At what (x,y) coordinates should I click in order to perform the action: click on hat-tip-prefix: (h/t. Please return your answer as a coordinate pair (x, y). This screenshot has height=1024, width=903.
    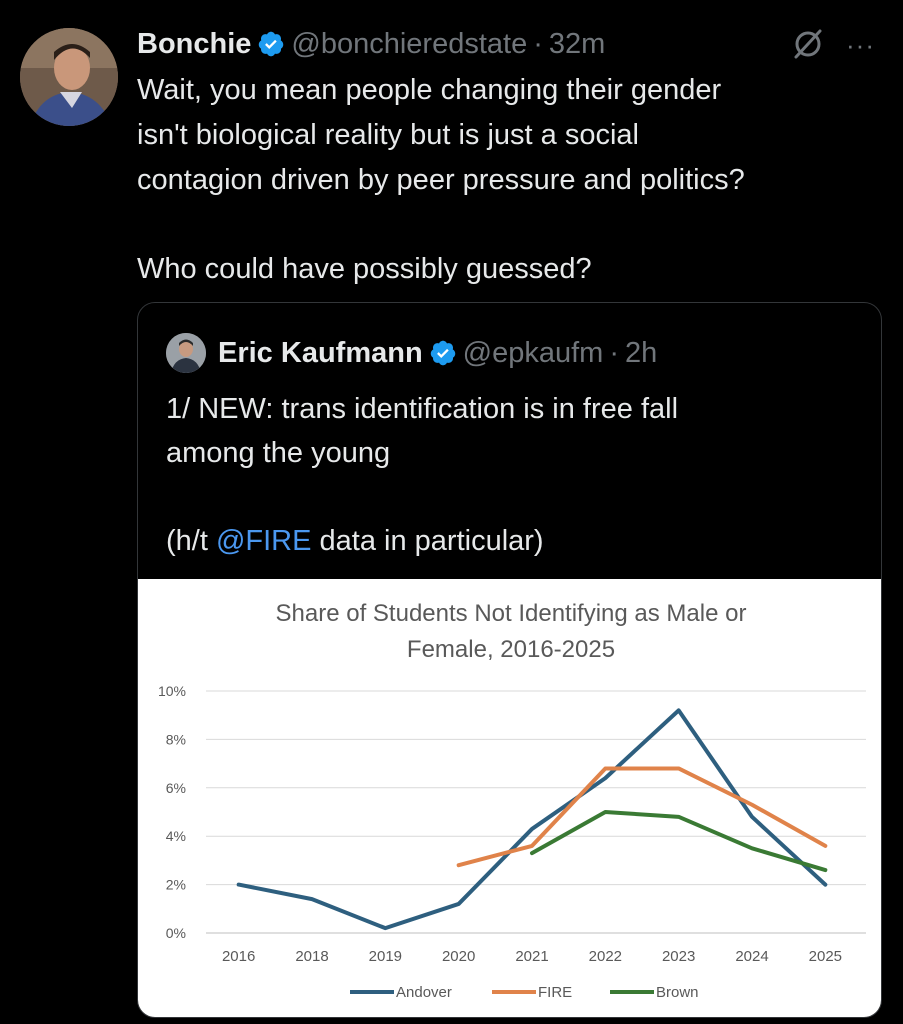
    Looking at the image, I should click on (191, 541).